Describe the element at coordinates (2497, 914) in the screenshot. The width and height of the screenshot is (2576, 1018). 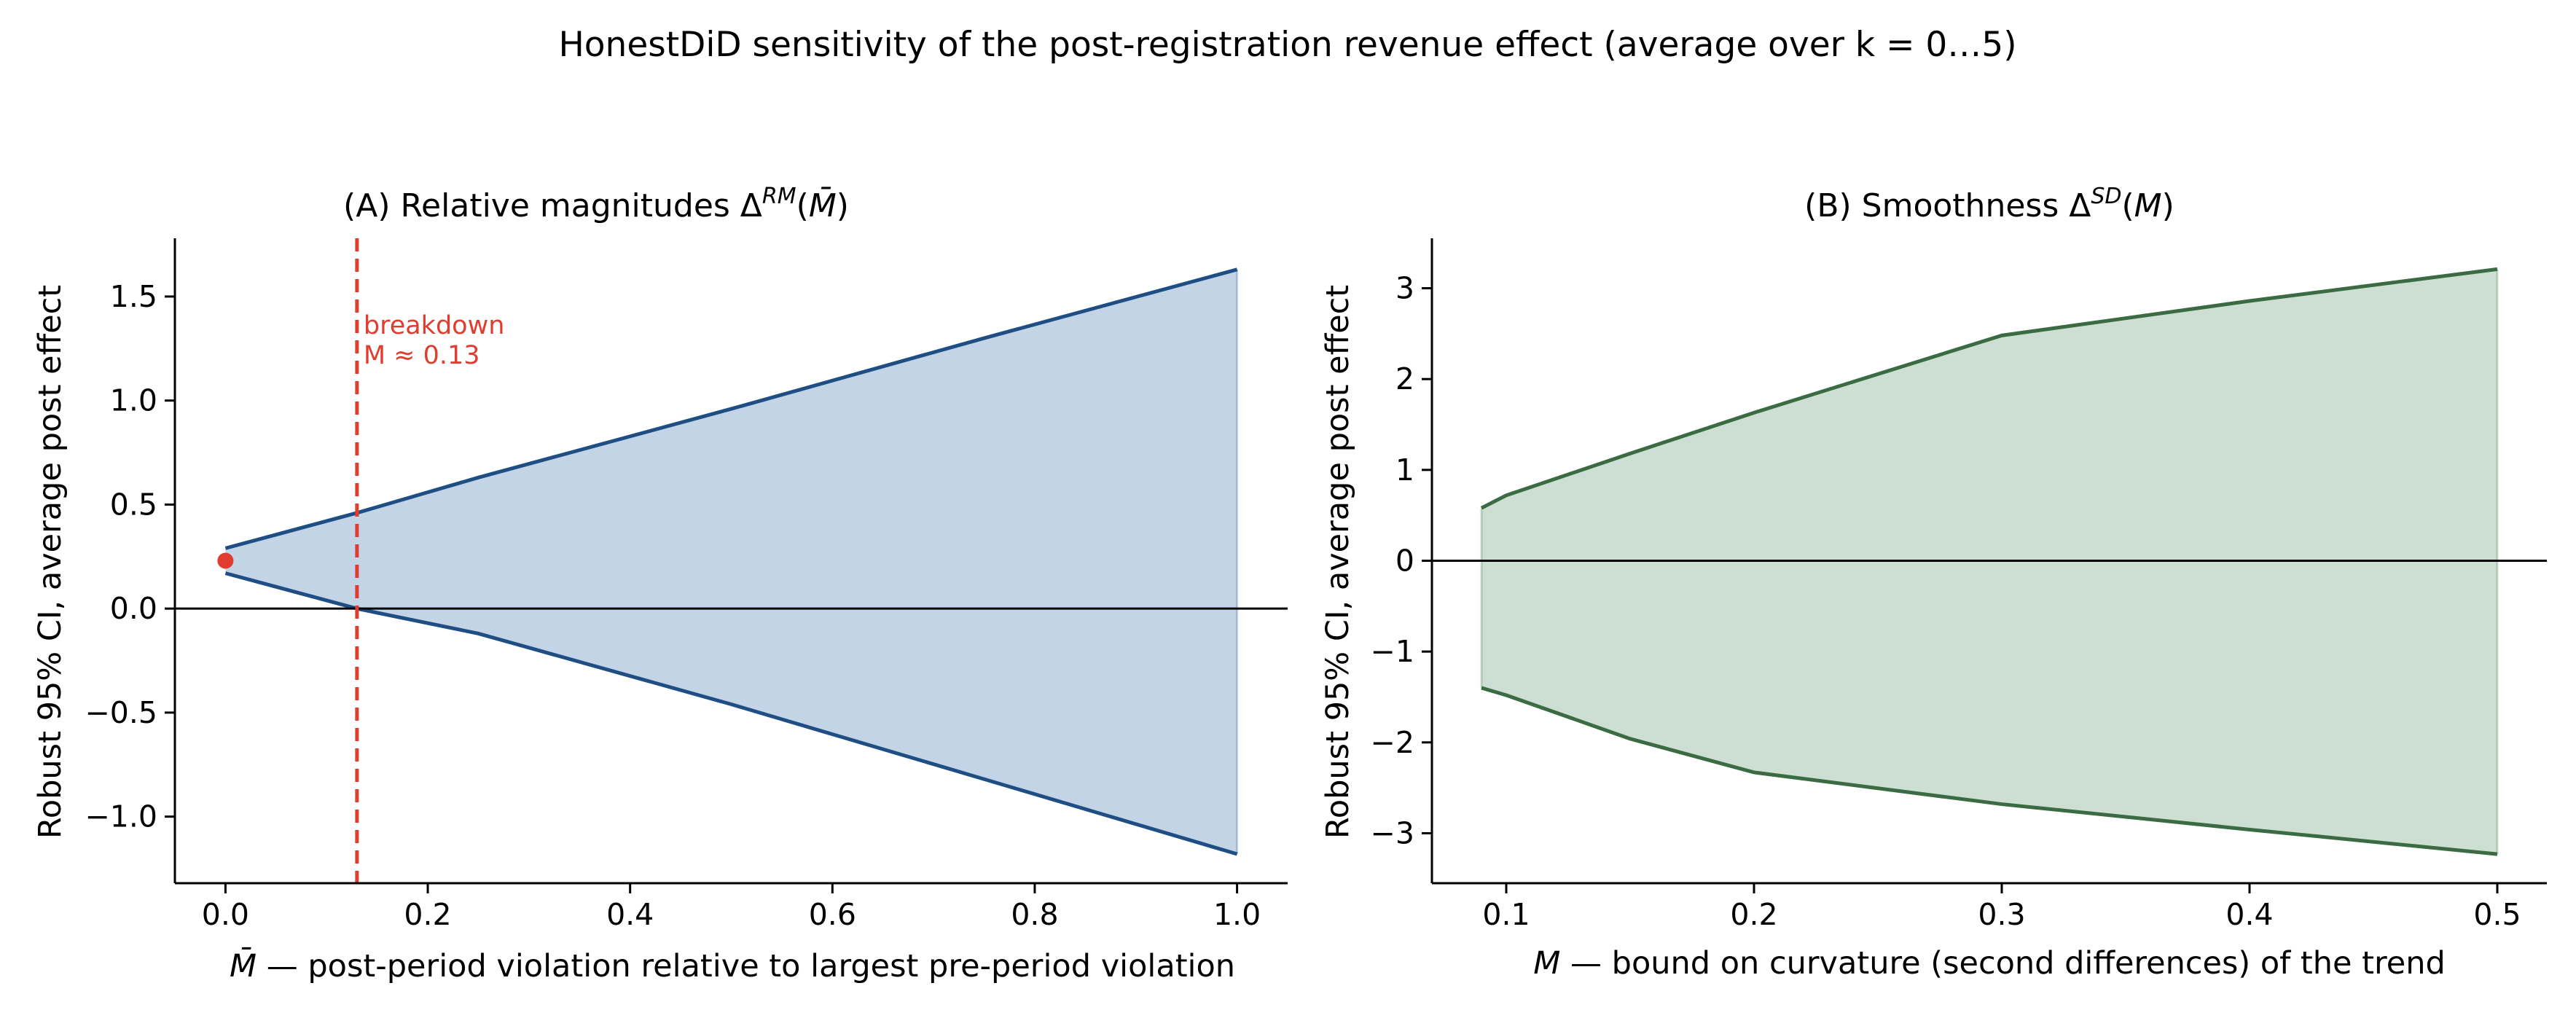
I see `x-tick-label: 0.5` at that location.